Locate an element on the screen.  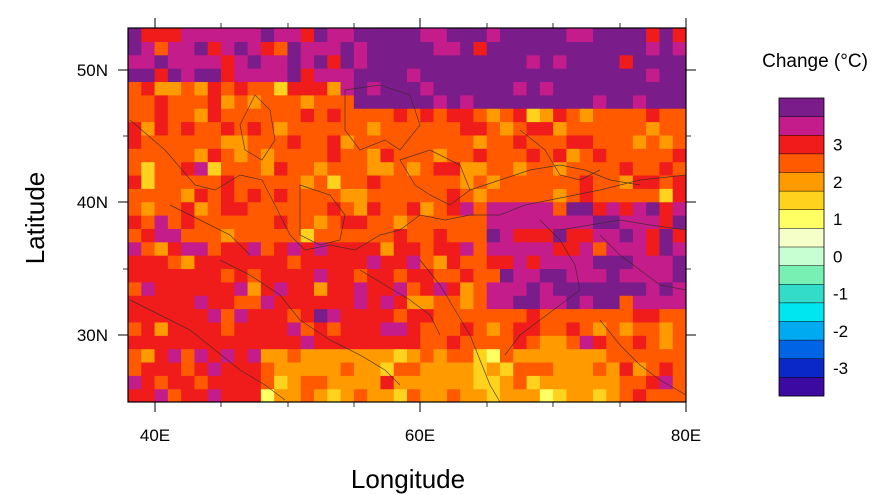
y-axis-label: Latitude is located at coordinates (35, 218).